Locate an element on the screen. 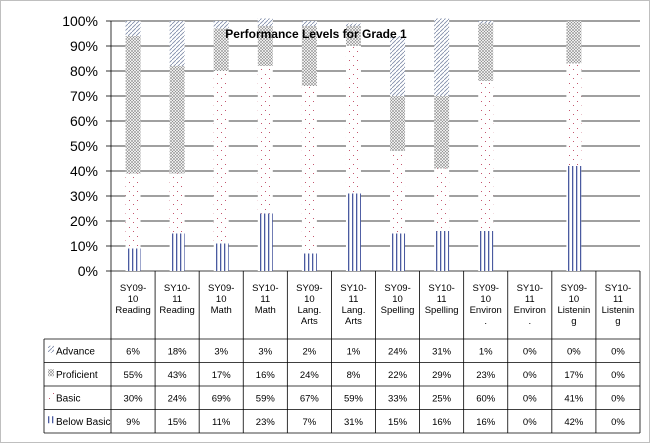 The width and height of the screenshot is (650, 443). data-label: 17% is located at coordinates (574, 375).